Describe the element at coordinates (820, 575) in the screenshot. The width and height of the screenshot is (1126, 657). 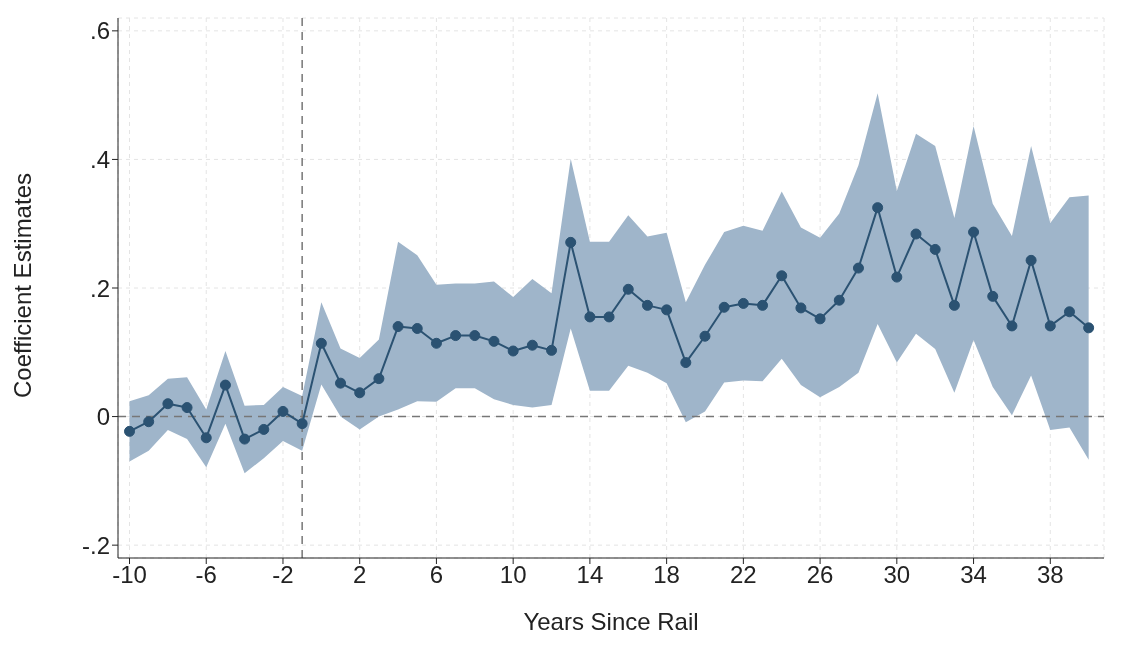
I see `x-tick-label: 26` at that location.